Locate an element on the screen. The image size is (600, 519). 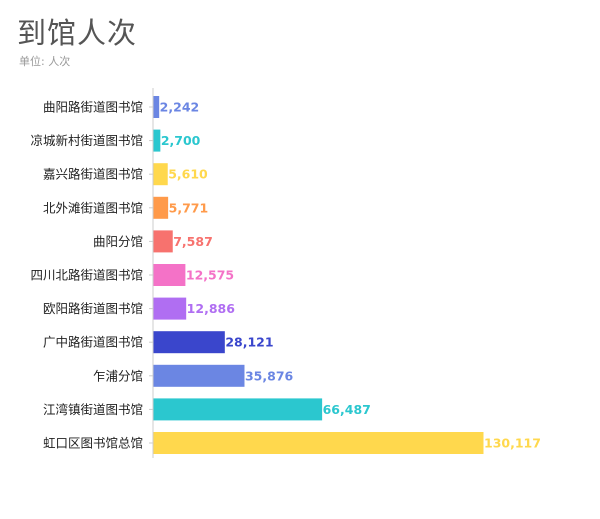
value-label: 130,117 is located at coordinates (512, 443).